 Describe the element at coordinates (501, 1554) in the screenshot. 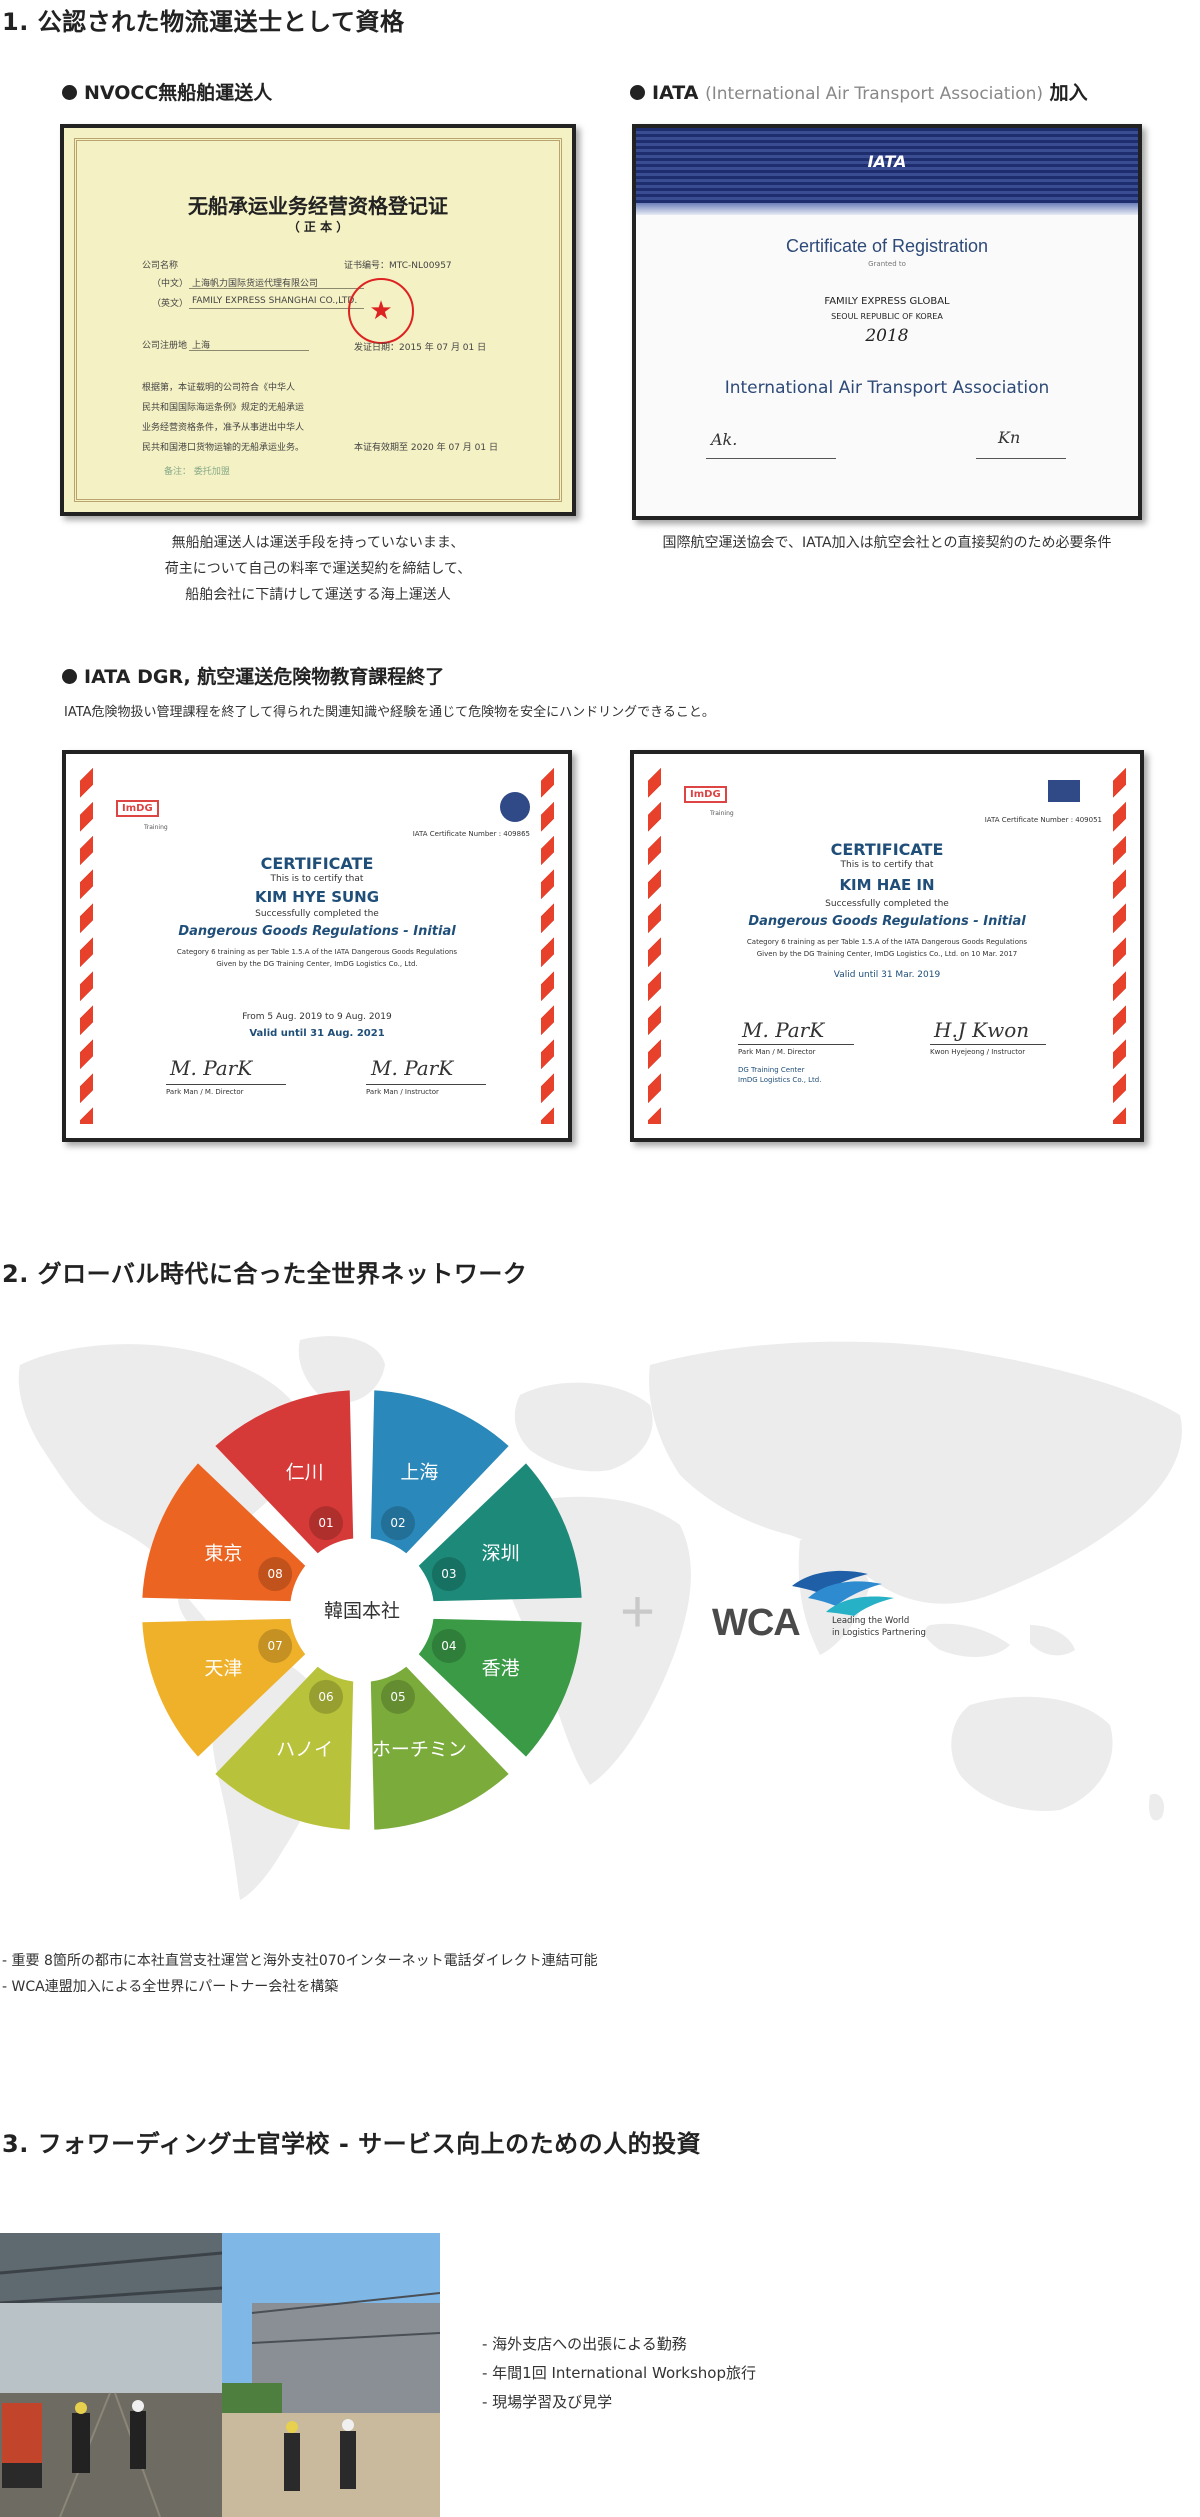

I see `segment-city-label: 深圳` at that location.